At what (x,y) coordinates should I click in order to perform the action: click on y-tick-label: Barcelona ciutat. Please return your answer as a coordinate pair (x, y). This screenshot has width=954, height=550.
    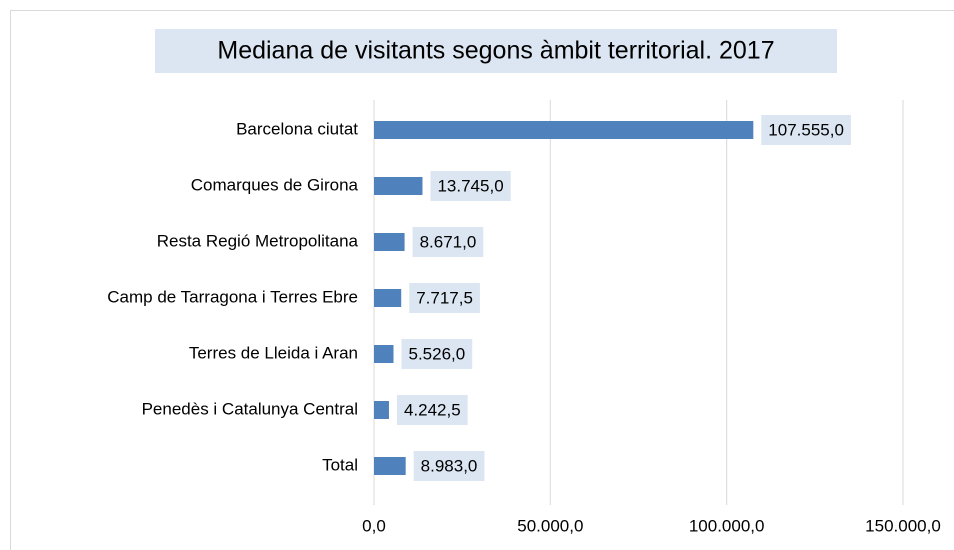
    Looking at the image, I should click on (297, 128).